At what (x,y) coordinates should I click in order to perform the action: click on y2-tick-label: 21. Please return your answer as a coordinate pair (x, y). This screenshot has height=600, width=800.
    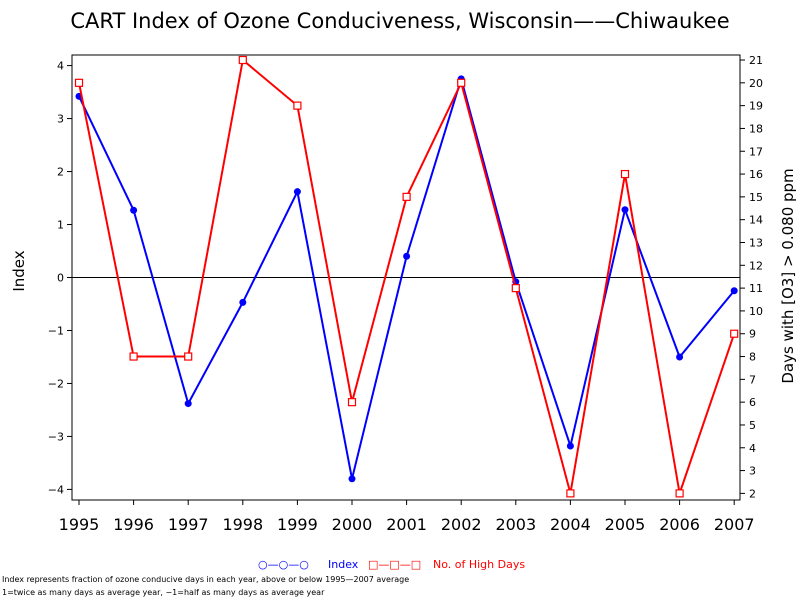
    Looking at the image, I should click on (756, 60).